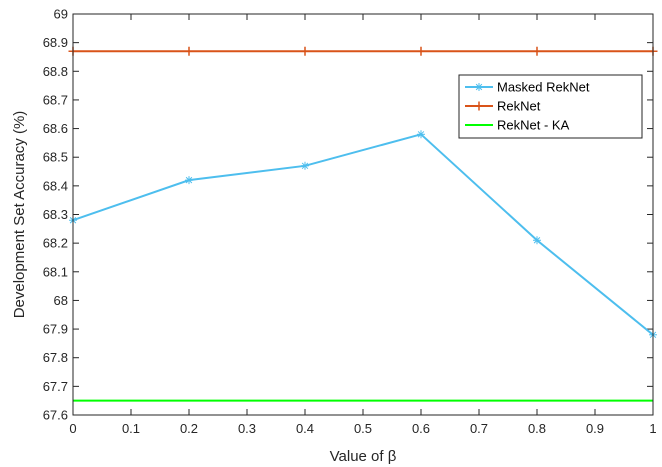  Describe the element at coordinates (55, 71) in the screenshot. I see `y-tick-label: 68.8` at that location.